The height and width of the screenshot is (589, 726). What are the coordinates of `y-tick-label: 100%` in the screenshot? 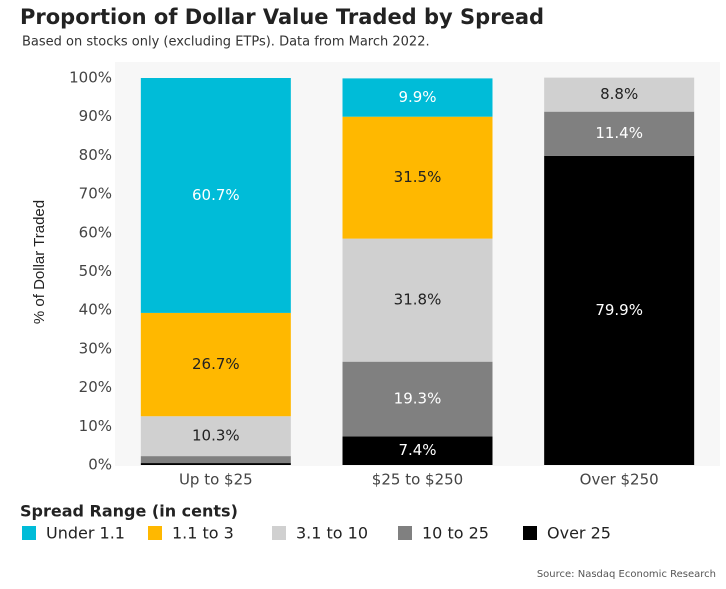 It's located at (90, 78).